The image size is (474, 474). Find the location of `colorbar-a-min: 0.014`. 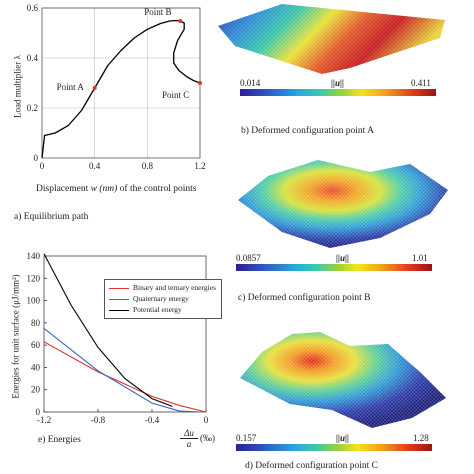

colorbar-a-min: 0.014 is located at coordinates (250, 83).